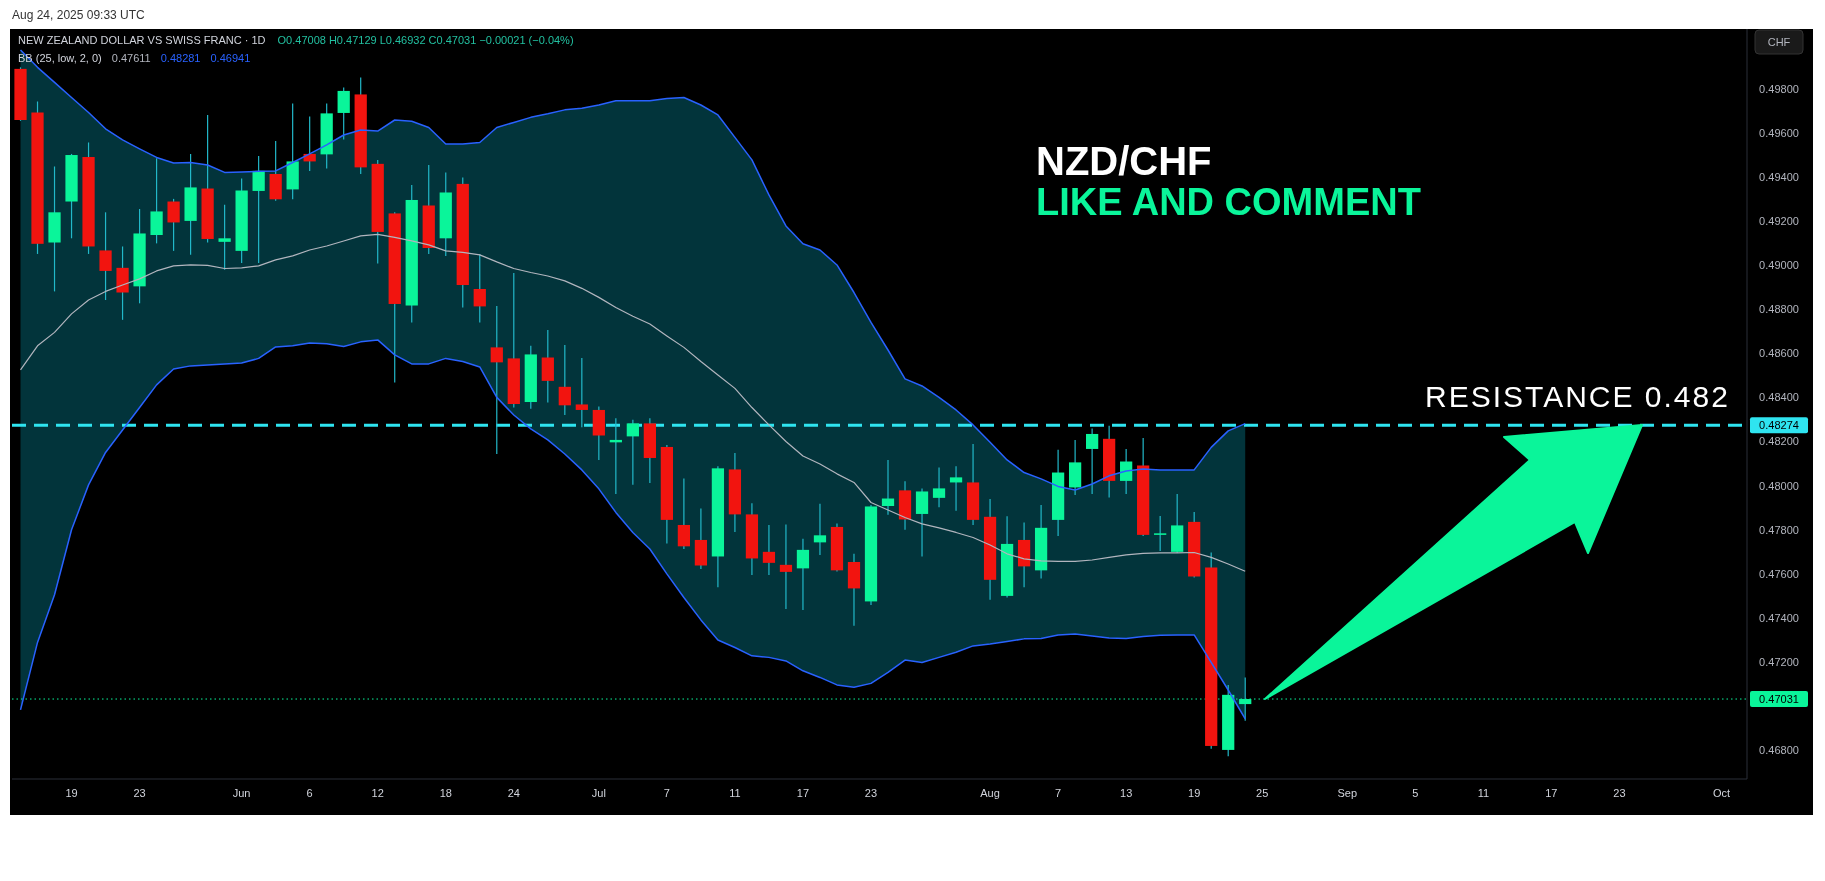  What do you see at coordinates (1779, 309) in the screenshot?
I see `y-tick-label: 0.48800` at bounding box center [1779, 309].